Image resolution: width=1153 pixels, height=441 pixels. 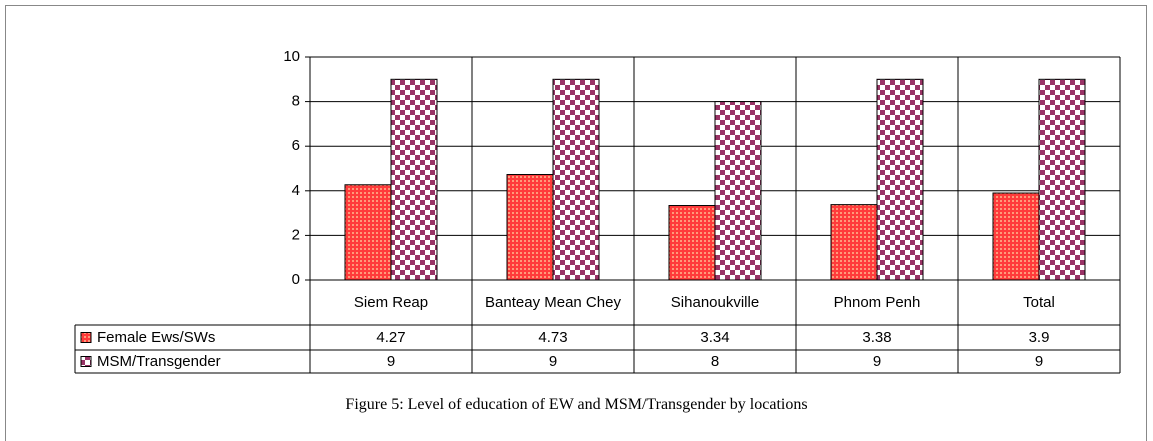 What do you see at coordinates (296, 101) in the screenshot?
I see `y-tick-label: 8` at bounding box center [296, 101].